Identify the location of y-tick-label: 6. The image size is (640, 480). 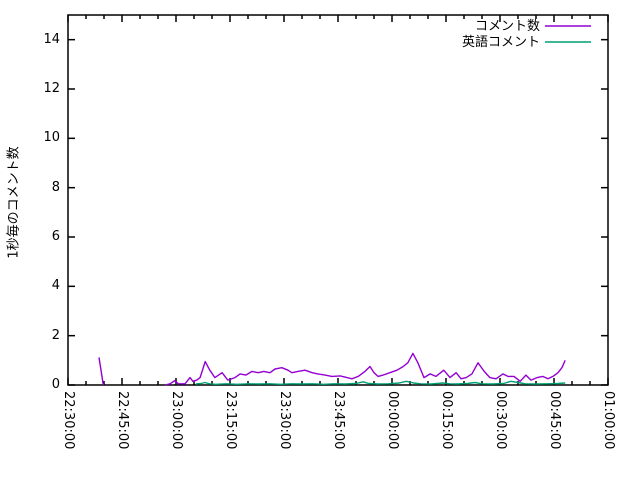
(55, 236).